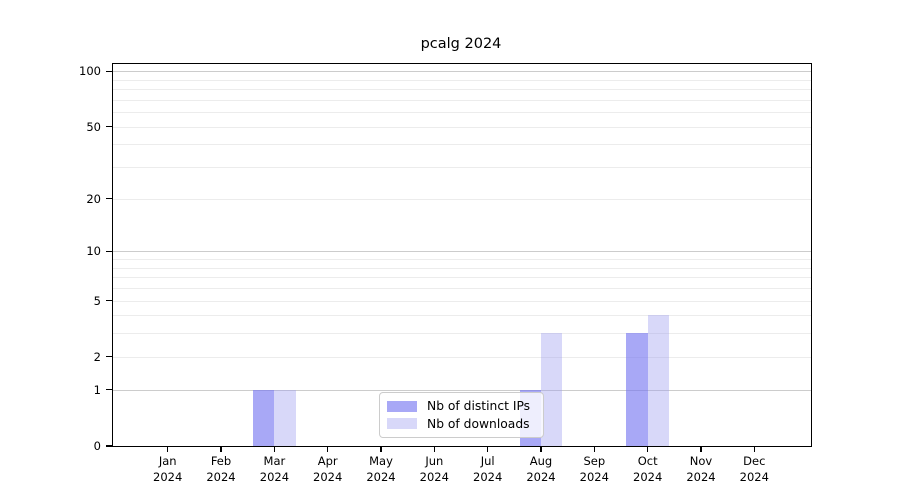 This screenshot has height=500, width=900. What do you see at coordinates (274, 469) in the screenshot?
I see `x-axis-tick-label: Mar 2024` at bounding box center [274, 469].